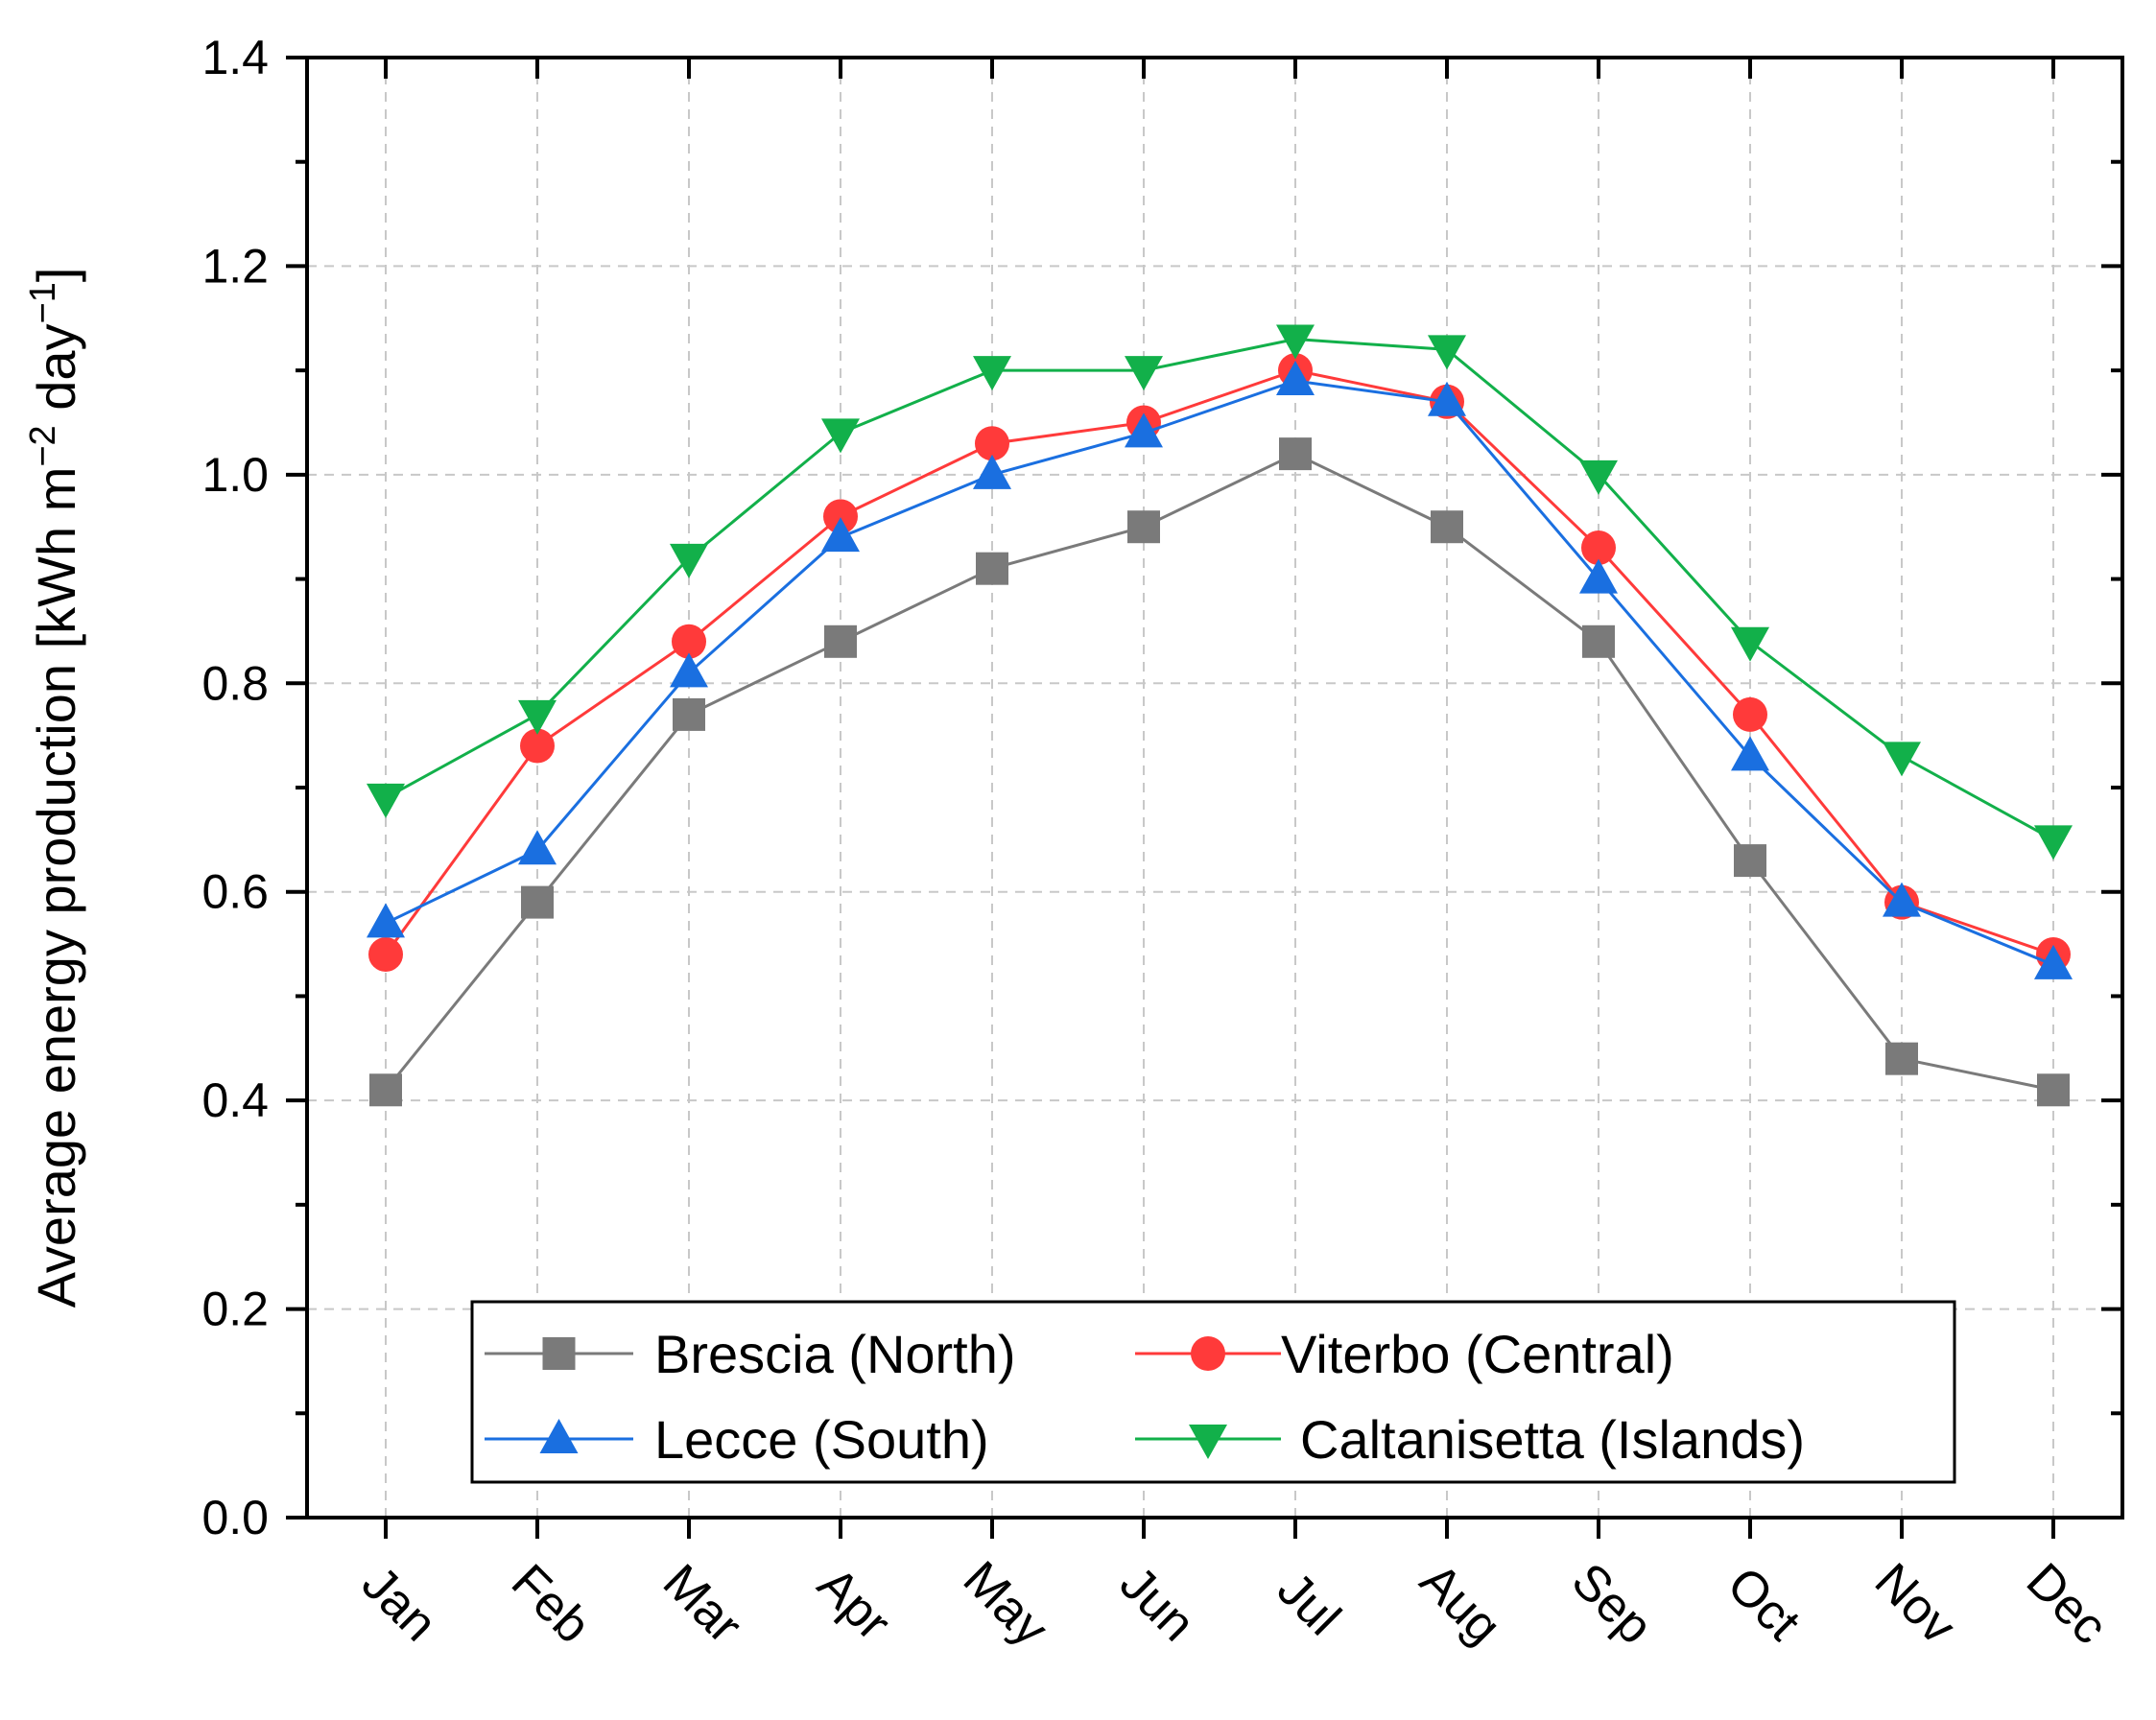 Image resolution: width=2156 pixels, height=1720 pixels. I want to click on x-tick-label: Jan, so click(399, 1604).